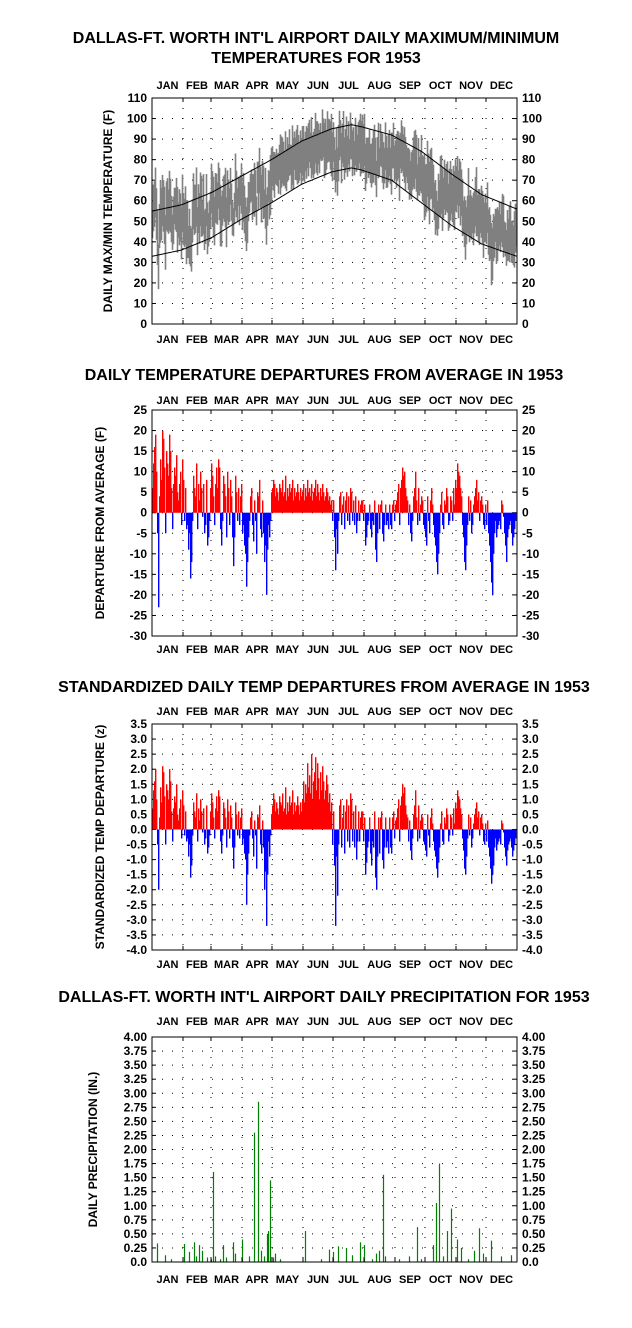 This screenshot has width=632, height=1328. Describe the element at coordinates (143, 324) in the screenshot. I see `y-tick-label-left: 0` at that location.